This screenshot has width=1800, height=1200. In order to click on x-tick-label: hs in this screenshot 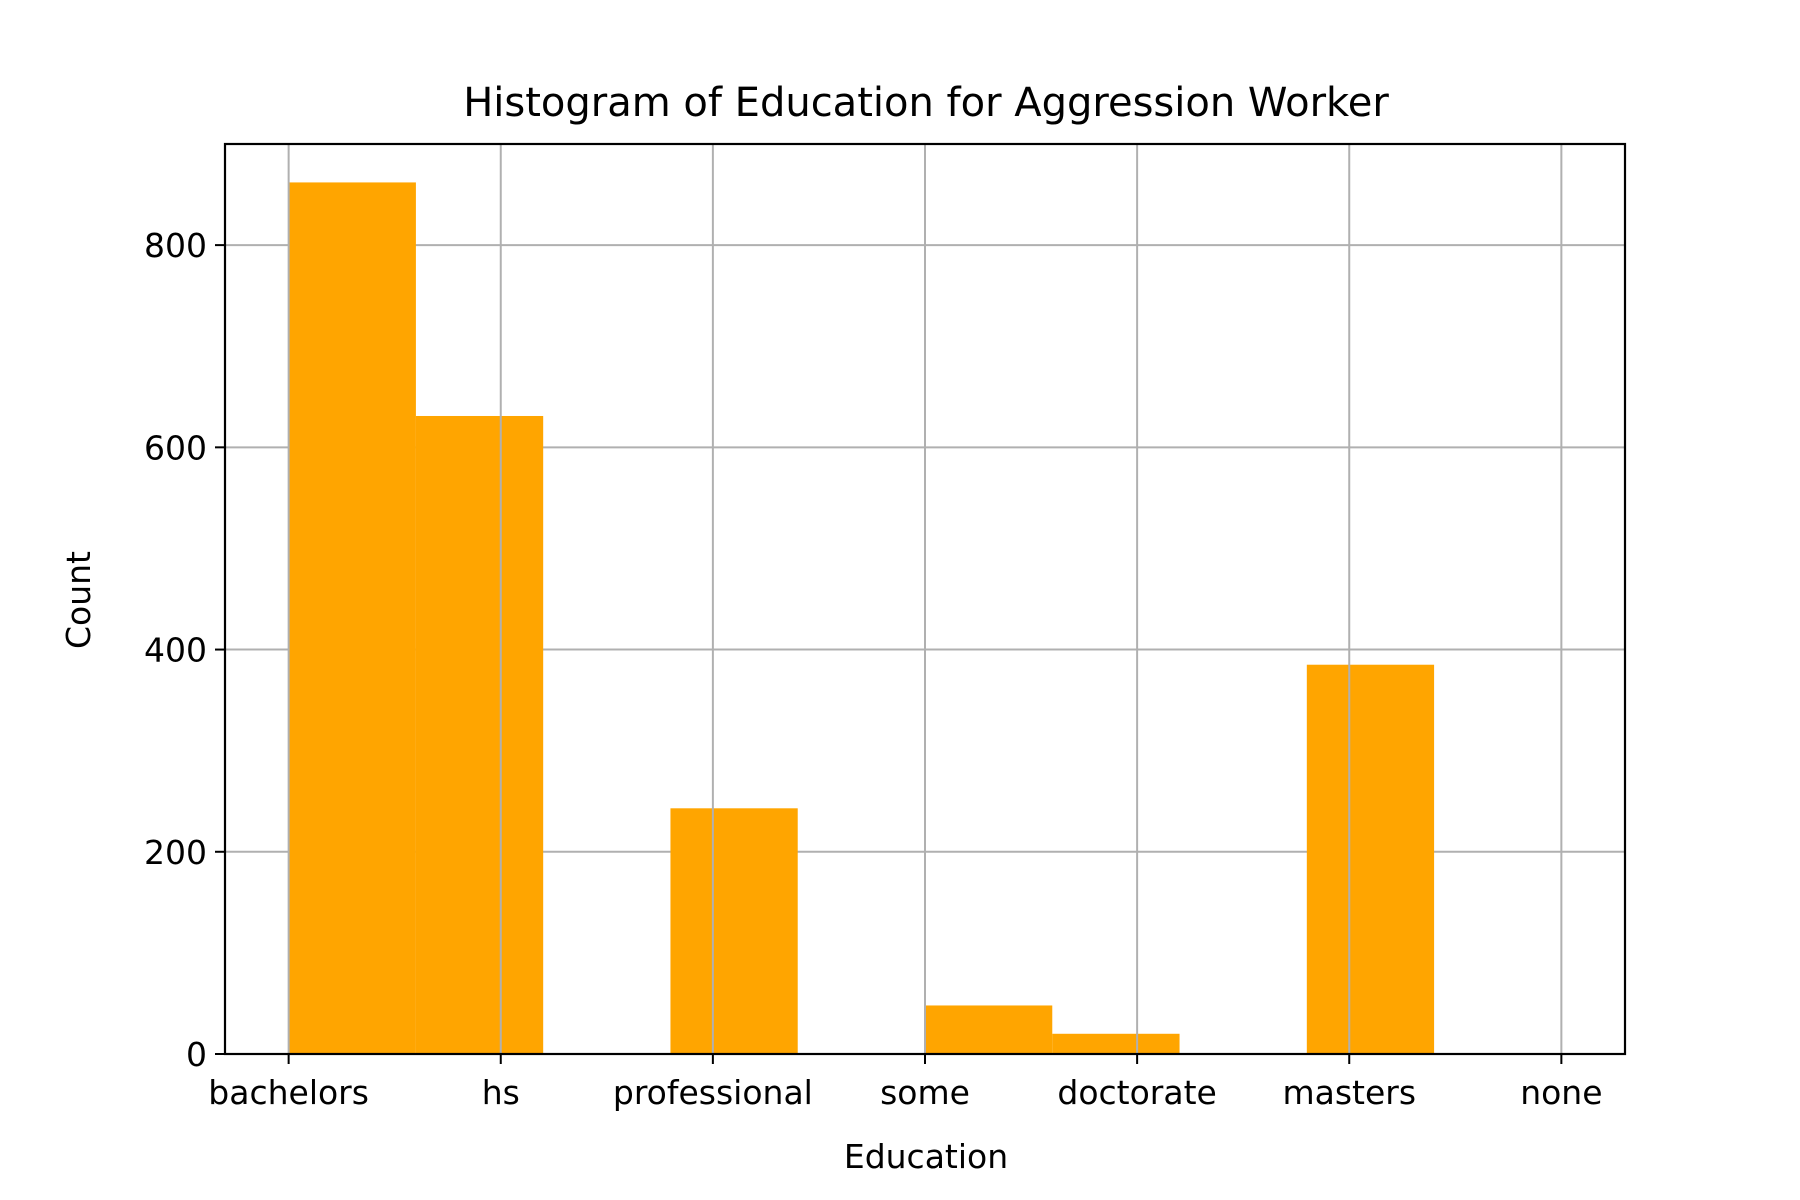, I will do `click(501, 1092)`.